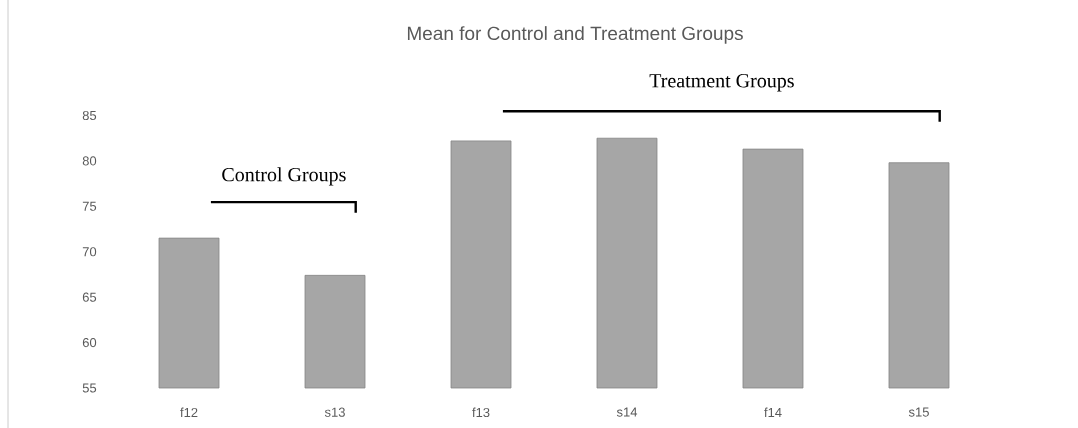 This screenshot has height=428, width=1078. Describe the element at coordinates (334, 412) in the screenshot. I see `x-tick-label: s13` at that location.